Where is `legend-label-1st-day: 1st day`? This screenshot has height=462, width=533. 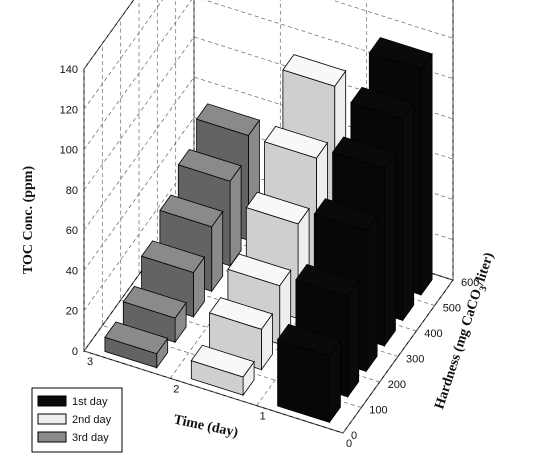
legend-label-1st-day: 1st day is located at coordinates (90, 402).